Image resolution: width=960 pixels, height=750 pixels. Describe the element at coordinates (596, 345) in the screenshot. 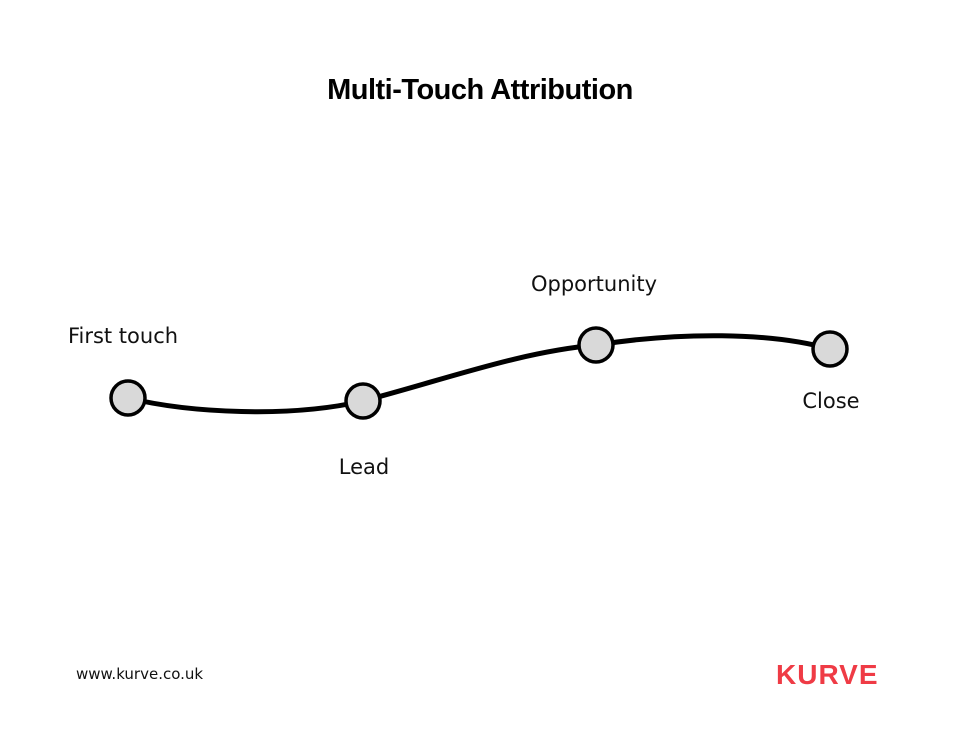

I see `node-opportunity` at that location.